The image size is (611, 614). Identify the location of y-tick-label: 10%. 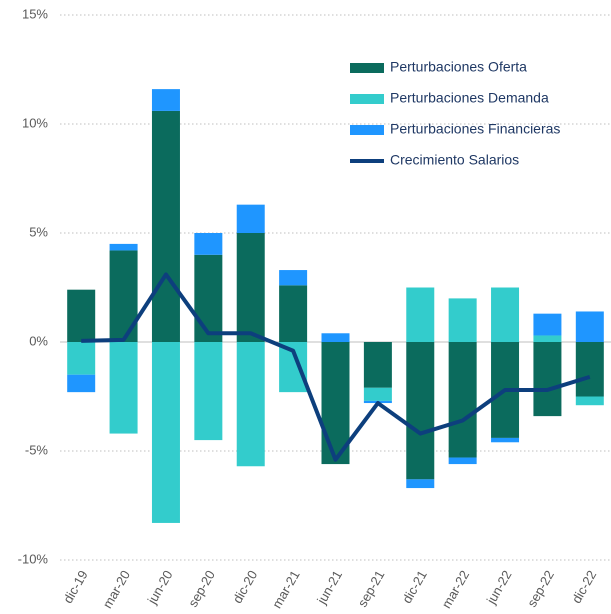
(35, 122).